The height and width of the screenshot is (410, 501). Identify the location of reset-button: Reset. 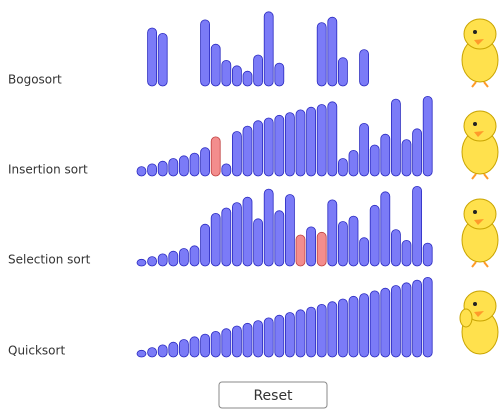
(273, 395).